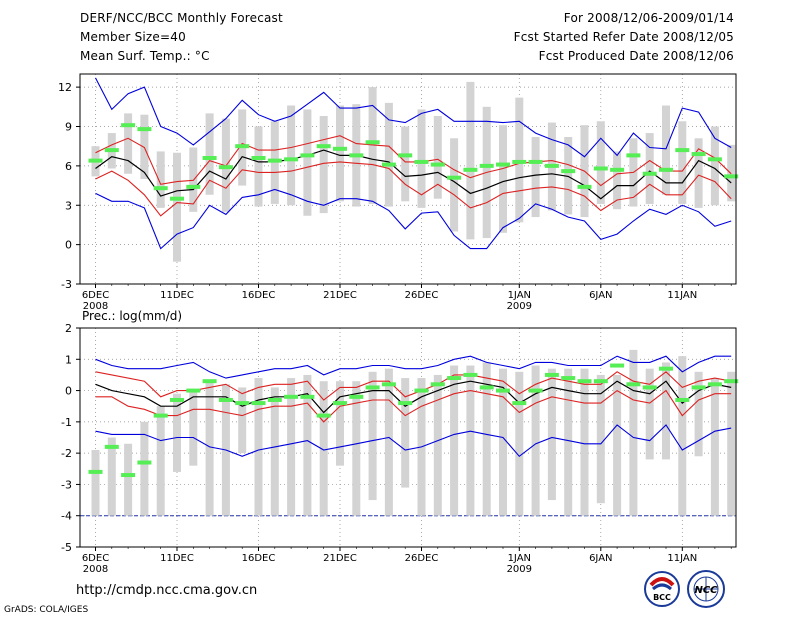 This screenshot has width=800, height=618. I want to click on member-size: Member Size=40, so click(133, 37).